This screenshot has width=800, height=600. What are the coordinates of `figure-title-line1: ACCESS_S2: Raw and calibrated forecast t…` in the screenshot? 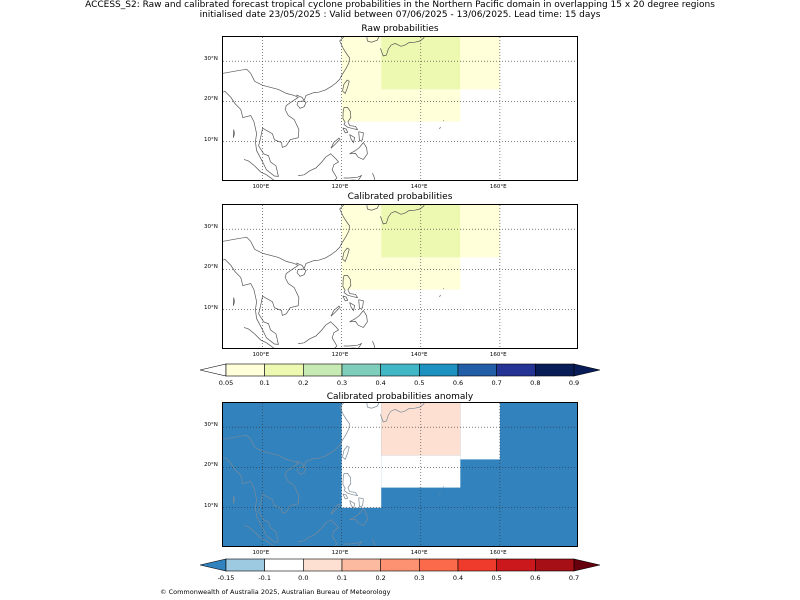 It's located at (400, 5).